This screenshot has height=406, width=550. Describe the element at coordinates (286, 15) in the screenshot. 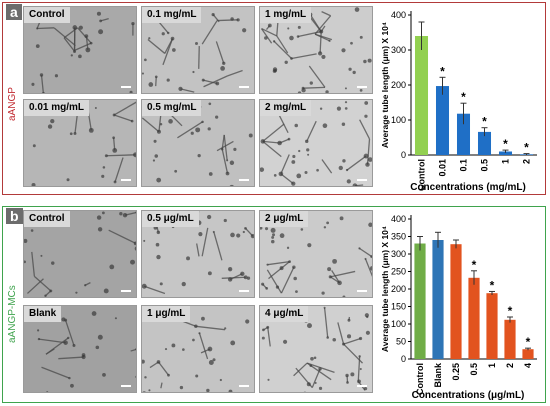

I see `micrograph-label: 1 mg/mL` at that location.